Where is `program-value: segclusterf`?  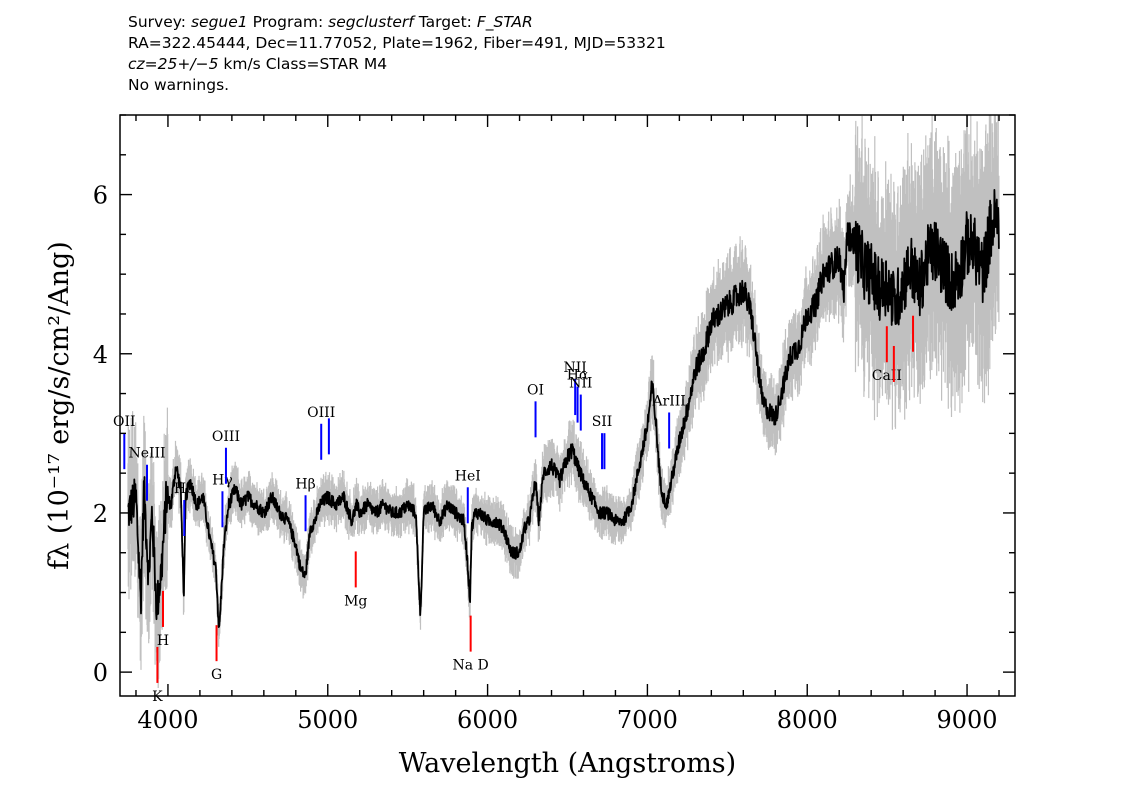
program-value: segclusterf is located at coordinates (371, 22).